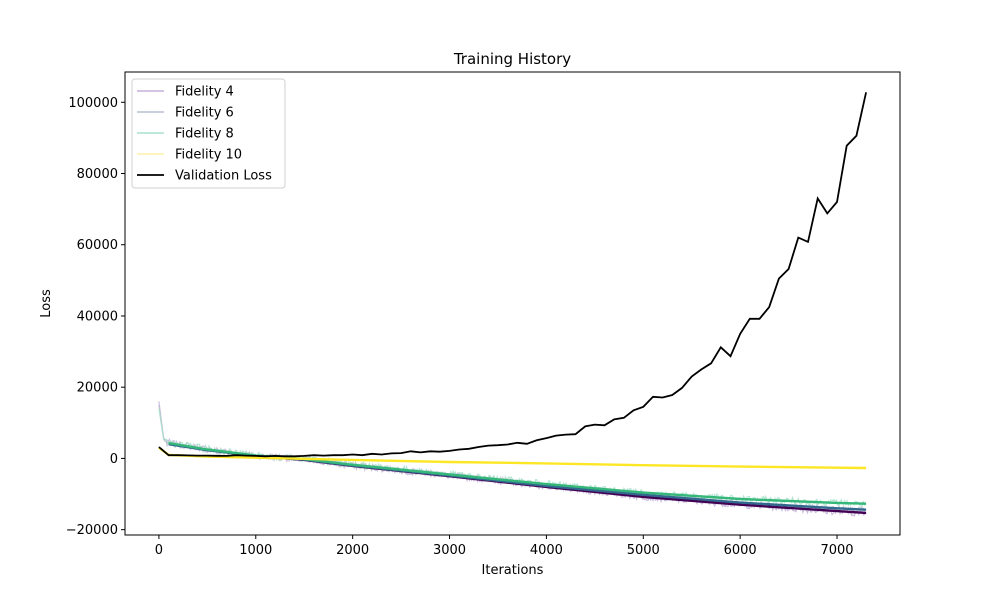 This screenshot has width=1000, height=600. What do you see at coordinates (449, 550) in the screenshot?
I see `x-tick-label: 3000` at bounding box center [449, 550].